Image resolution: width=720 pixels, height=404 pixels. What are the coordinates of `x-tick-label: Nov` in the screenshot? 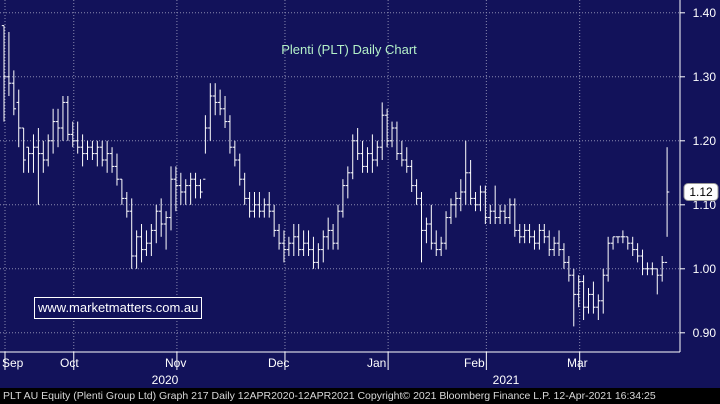 It's located at (175, 363).